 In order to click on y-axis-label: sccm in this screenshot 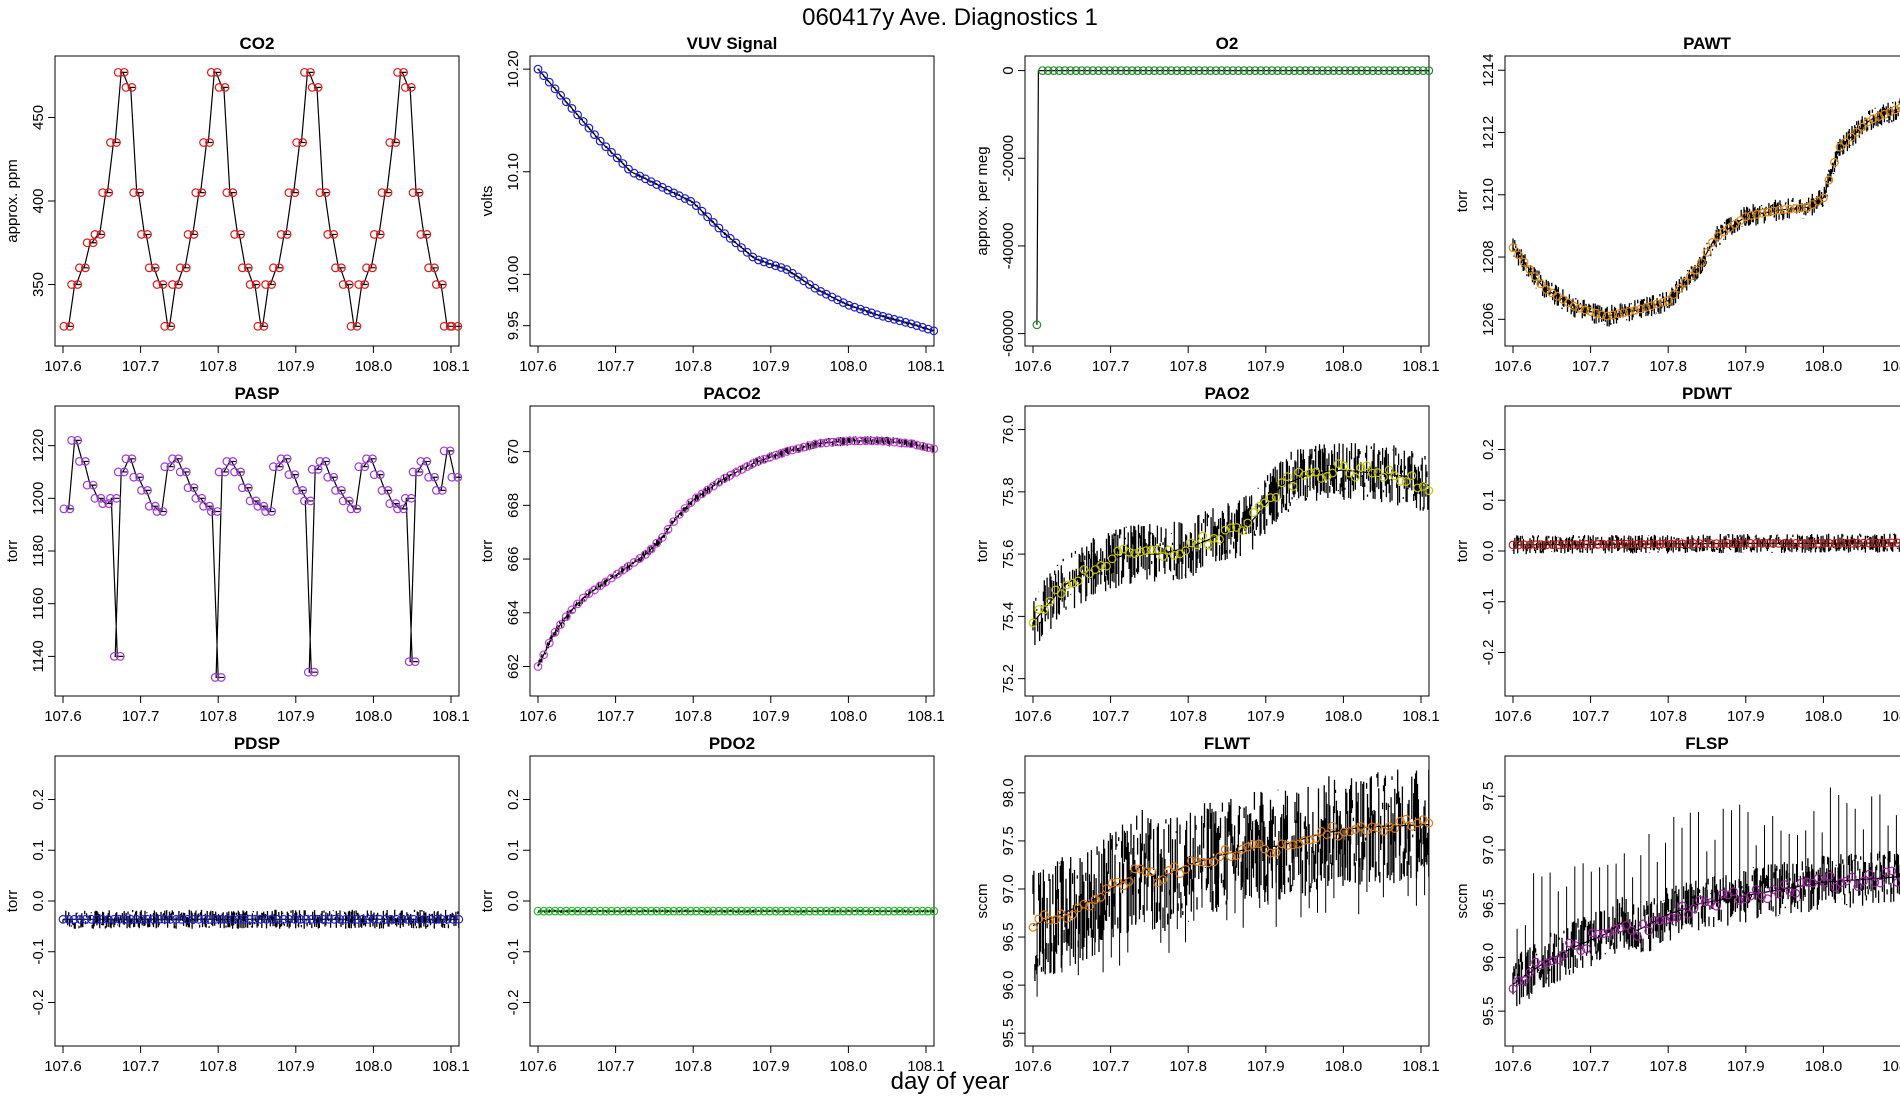, I will do `click(1462, 901)`.